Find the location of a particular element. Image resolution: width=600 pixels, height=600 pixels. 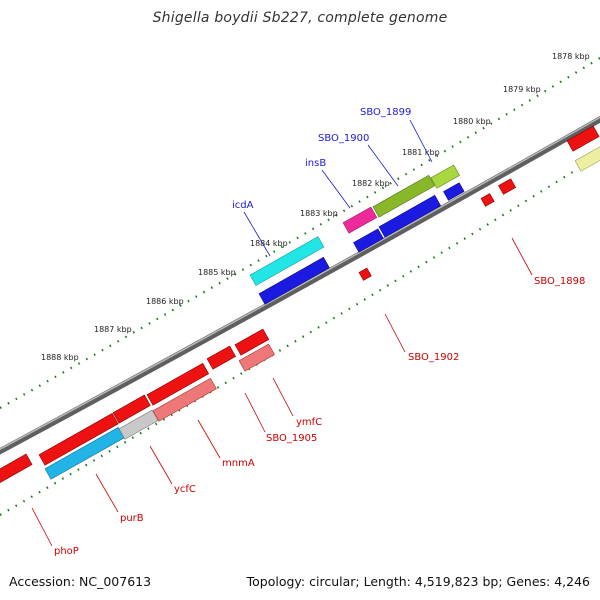

gene-yellow-edge is located at coordinates (587, 158).